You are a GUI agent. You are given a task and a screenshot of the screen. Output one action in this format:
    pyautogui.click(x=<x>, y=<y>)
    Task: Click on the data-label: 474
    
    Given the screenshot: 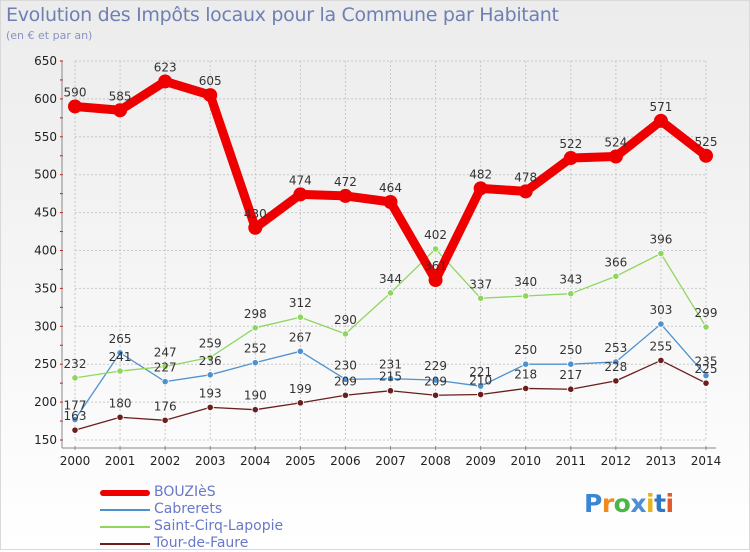 What is the action you would take?
    pyautogui.click(x=300, y=180)
    